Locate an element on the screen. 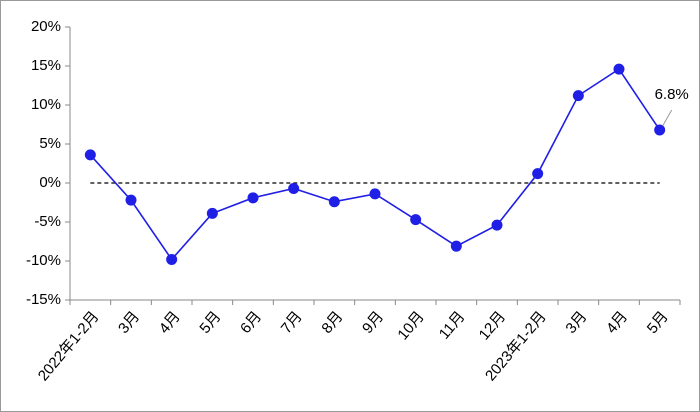 The width and height of the screenshot is (700, 412). y-tick-label: 5% is located at coordinates (50, 143).